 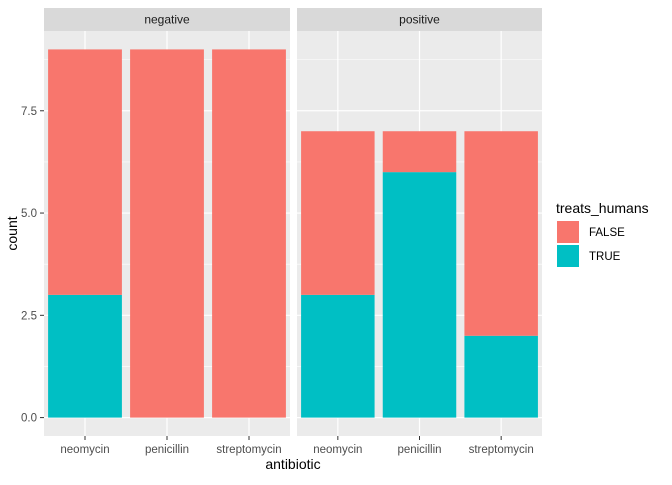 What do you see at coordinates (607, 233) in the screenshot?
I see `legend-label-false: FALSE` at bounding box center [607, 233].